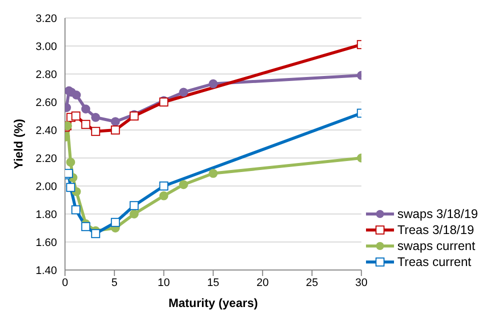 This screenshot has height=325, width=498. Describe the element at coordinates (46, 74) in the screenshot. I see `y-tick-label: 2.80` at that location.